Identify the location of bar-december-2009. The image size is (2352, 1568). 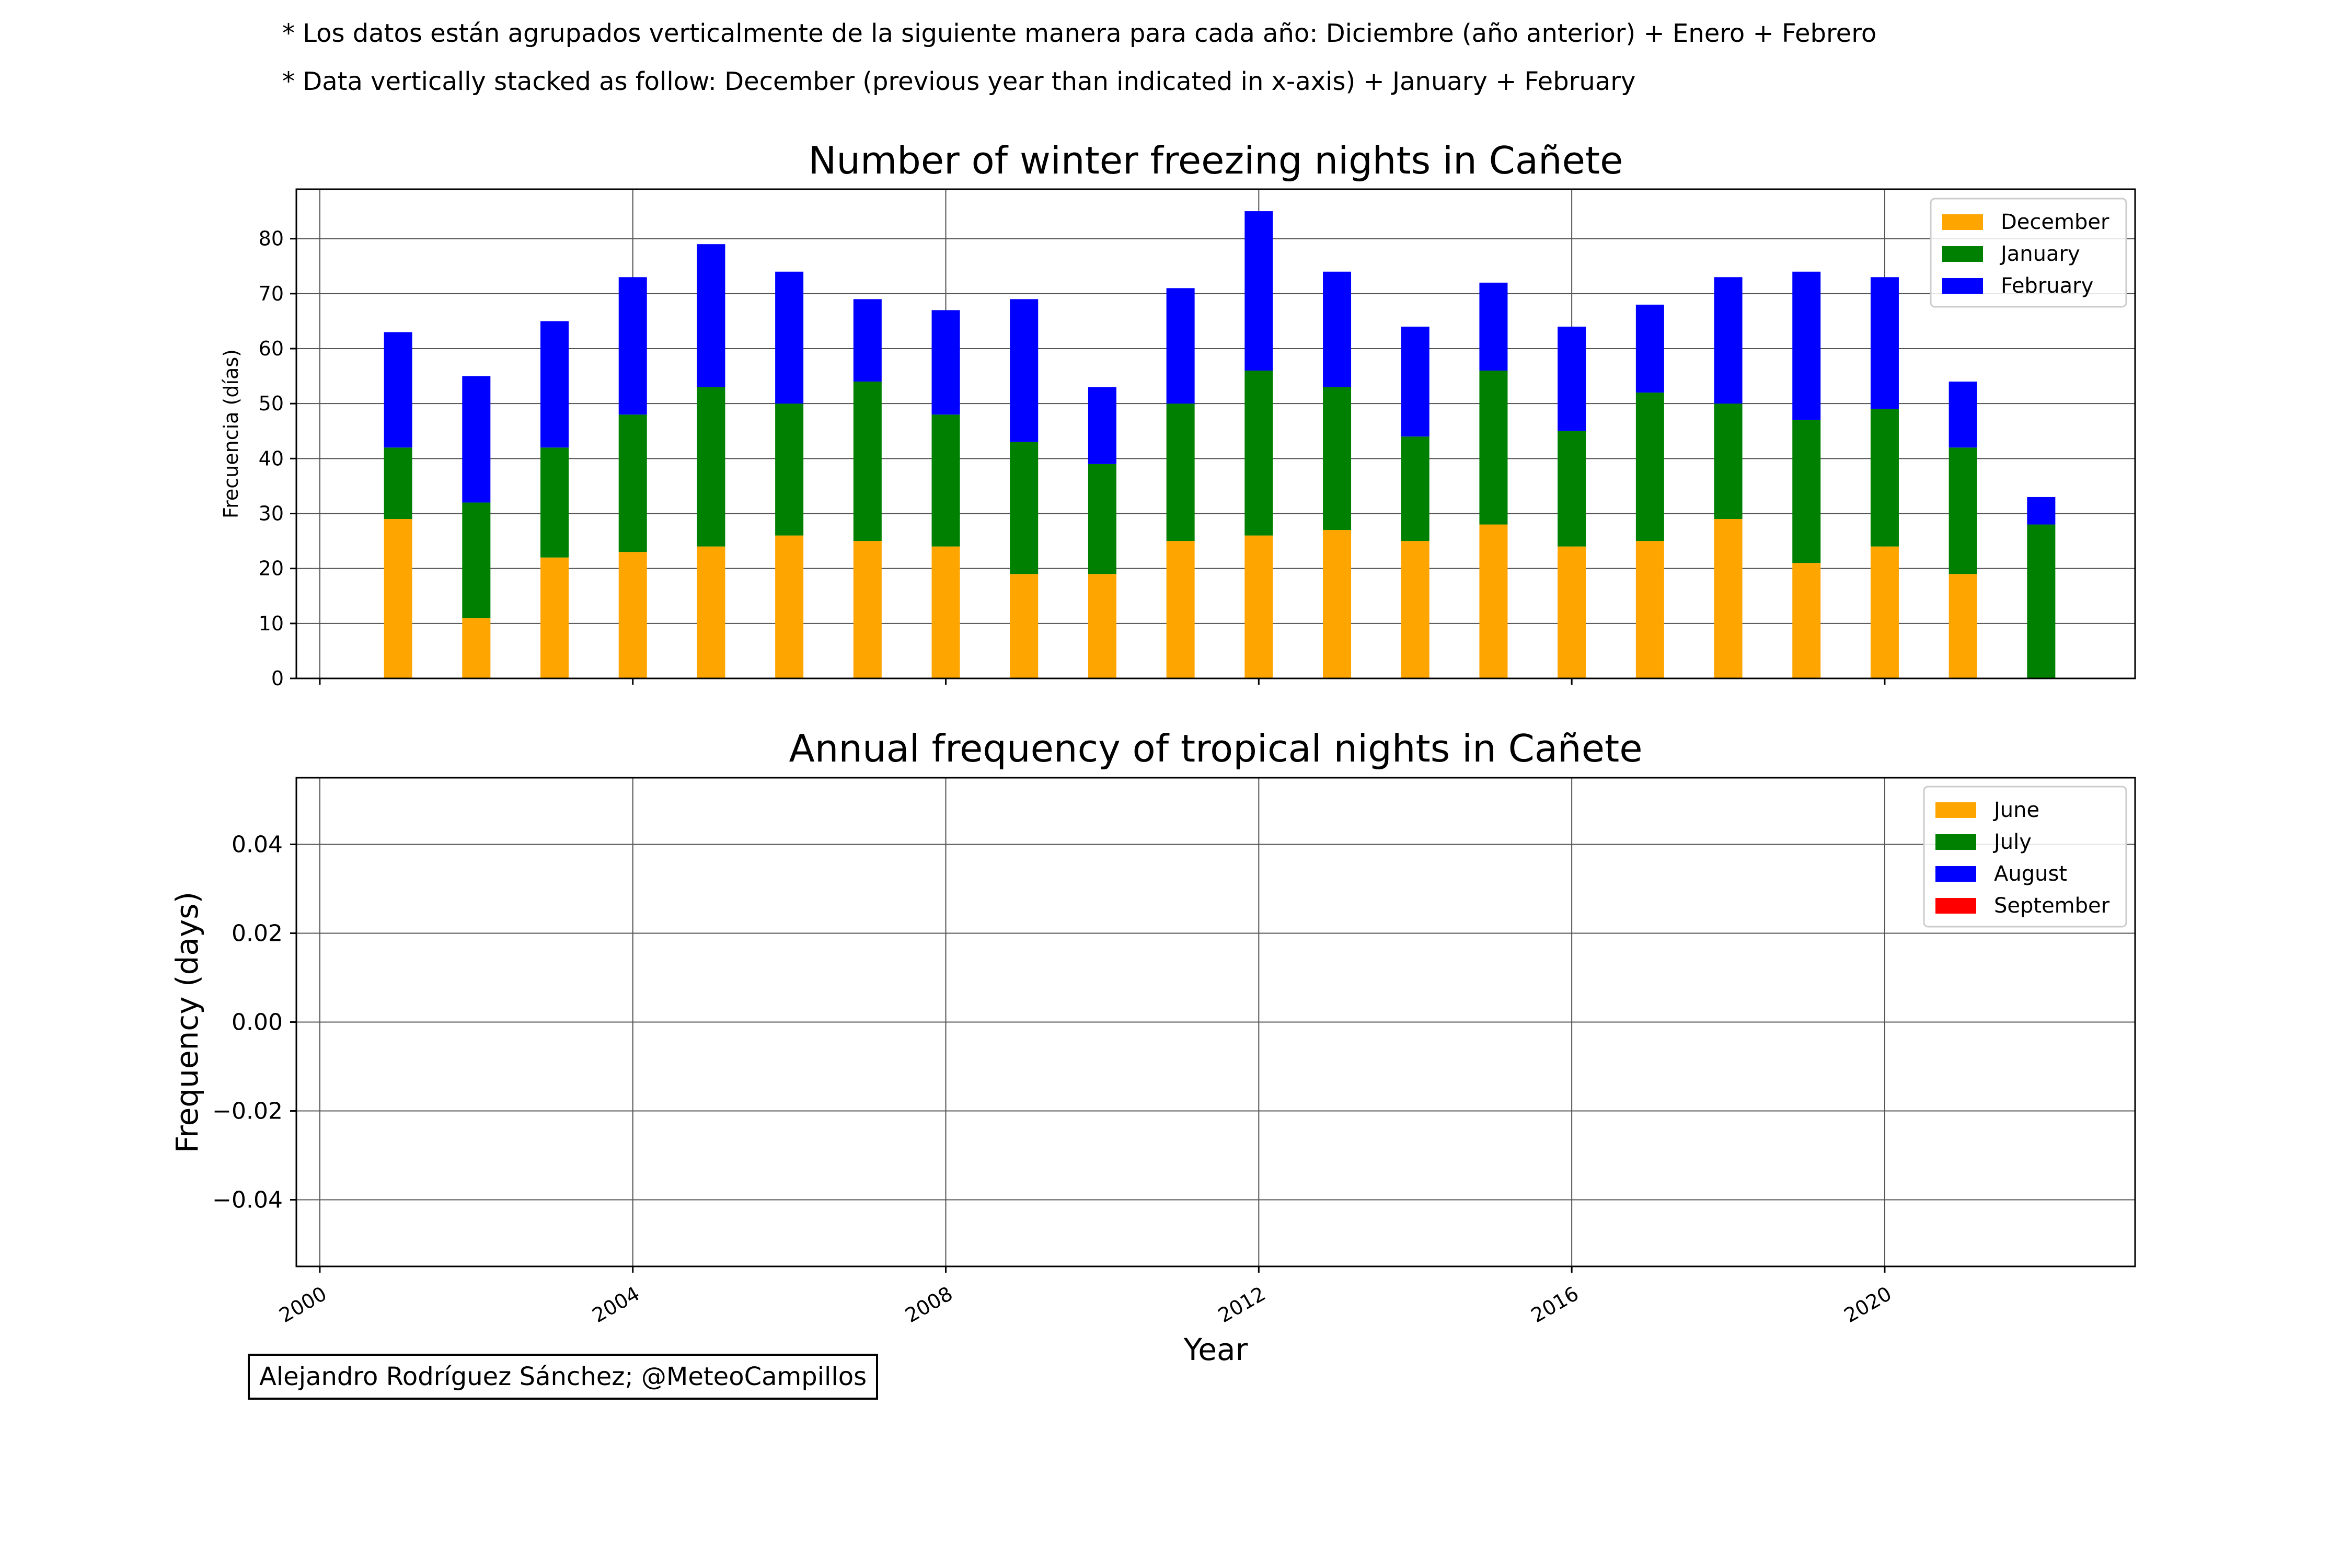
(1024, 626).